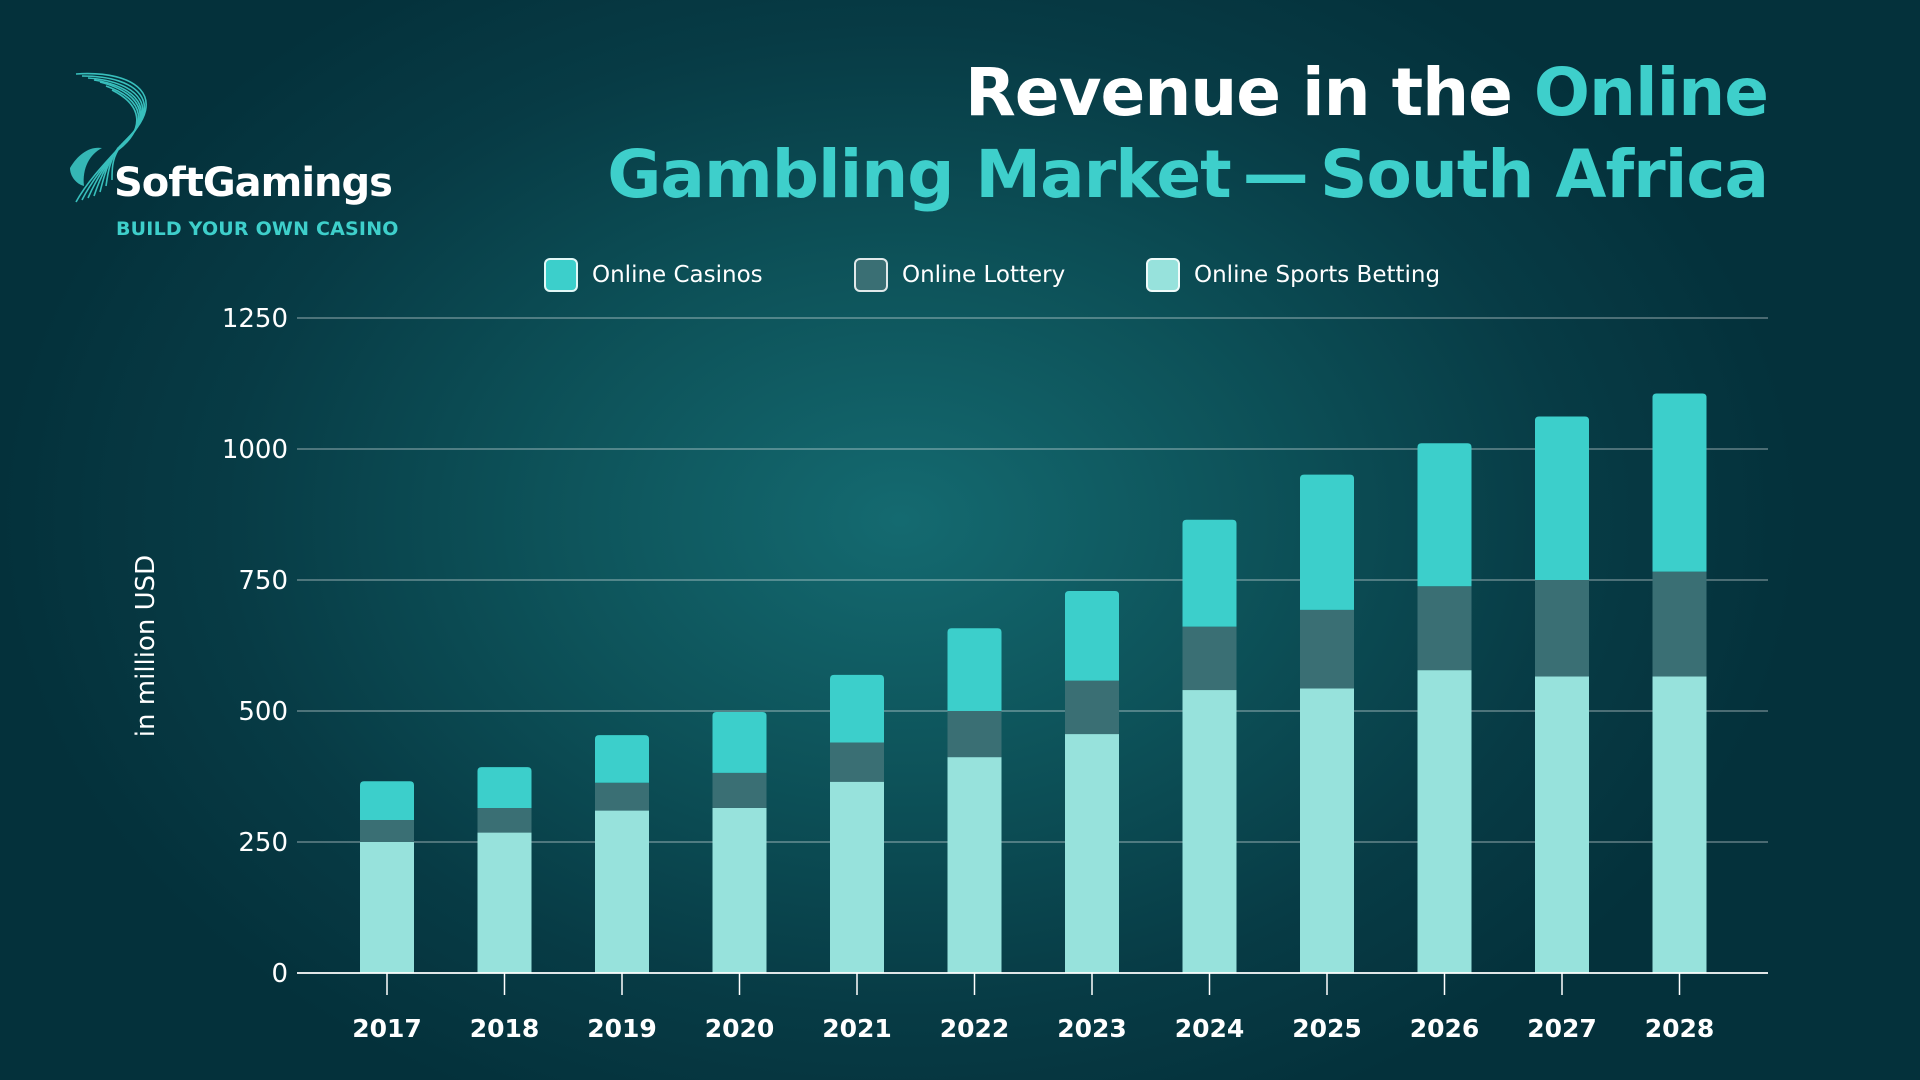  What do you see at coordinates (1445, 1028) in the screenshot?
I see `x-tick-label: 2026` at bounding box center [1445, 1028].